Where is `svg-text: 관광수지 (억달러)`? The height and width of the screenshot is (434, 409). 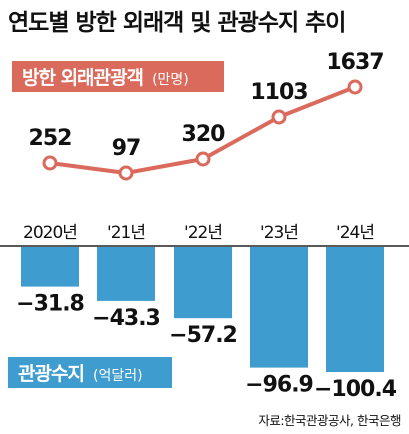 svg-text: 관광수지 (억달러) is located at coordinates (80, 374).